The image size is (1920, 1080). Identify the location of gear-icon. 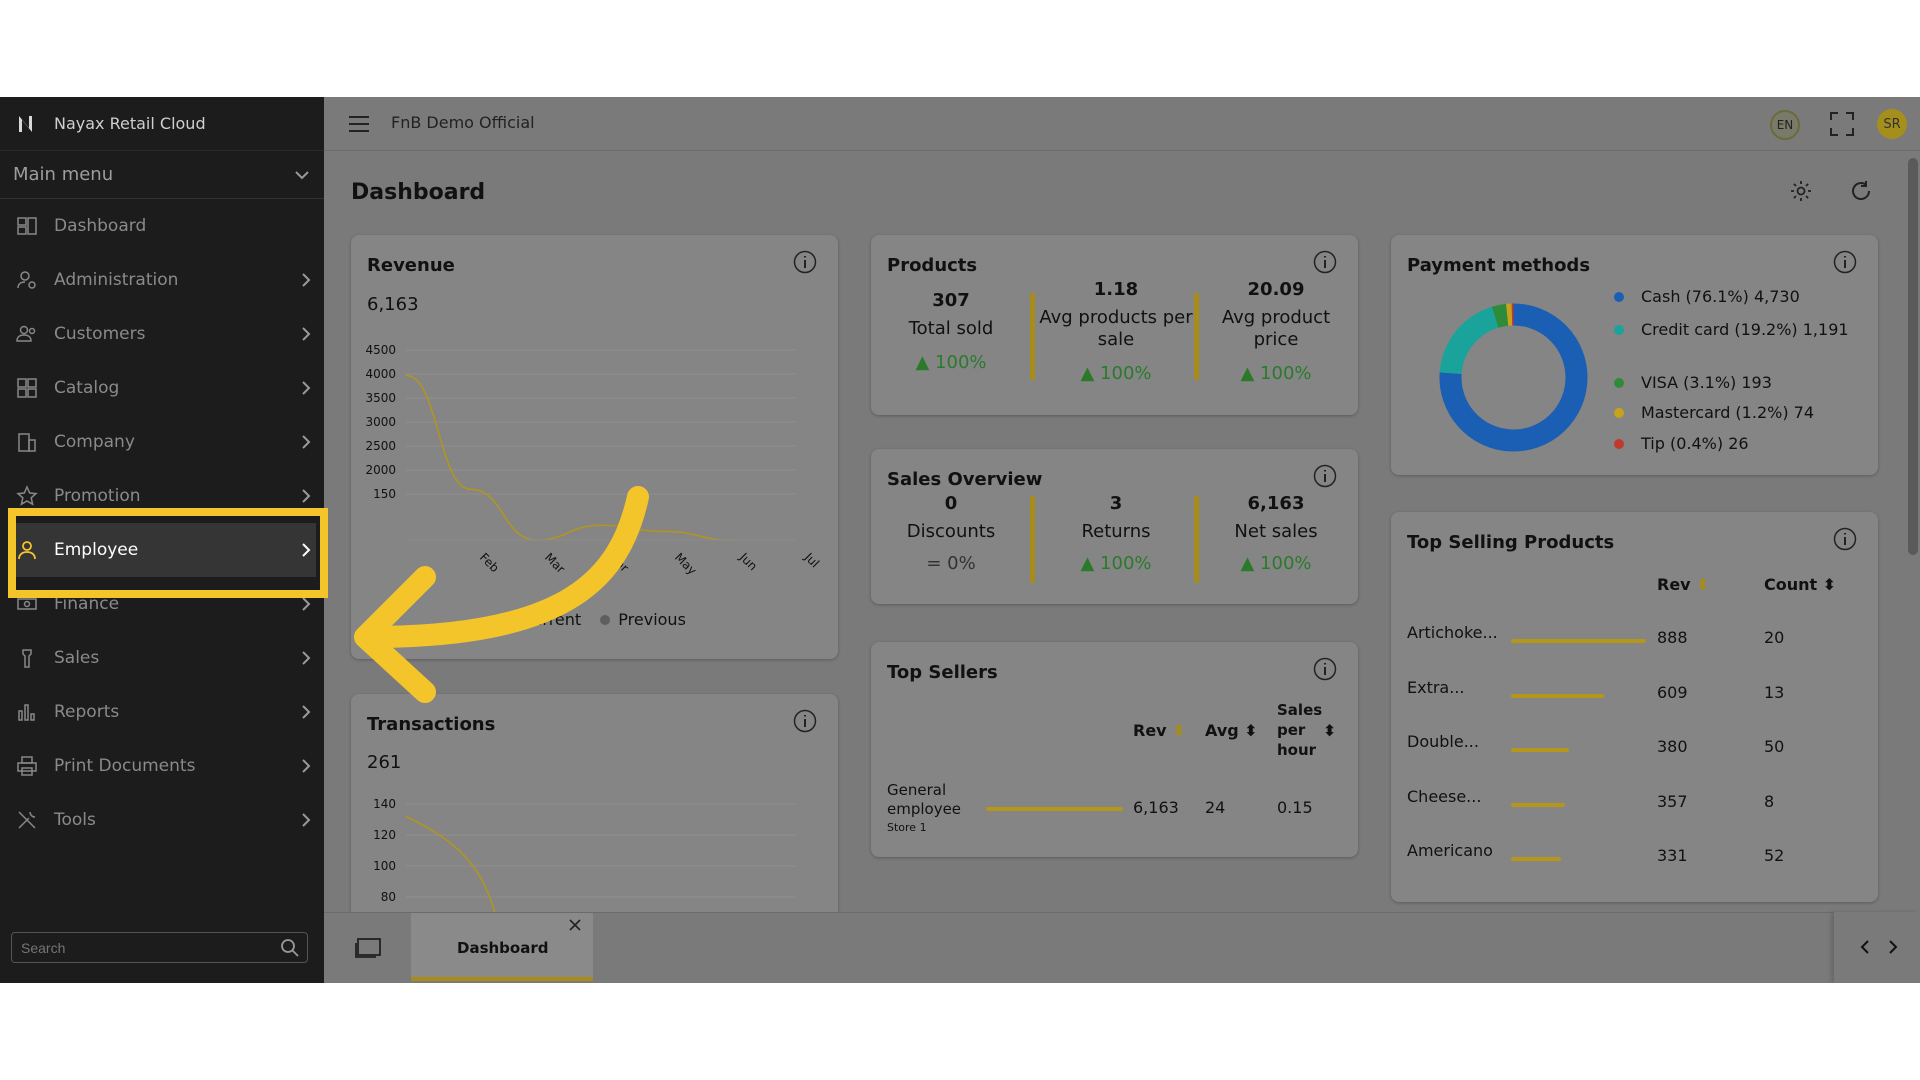
(1801, 191).